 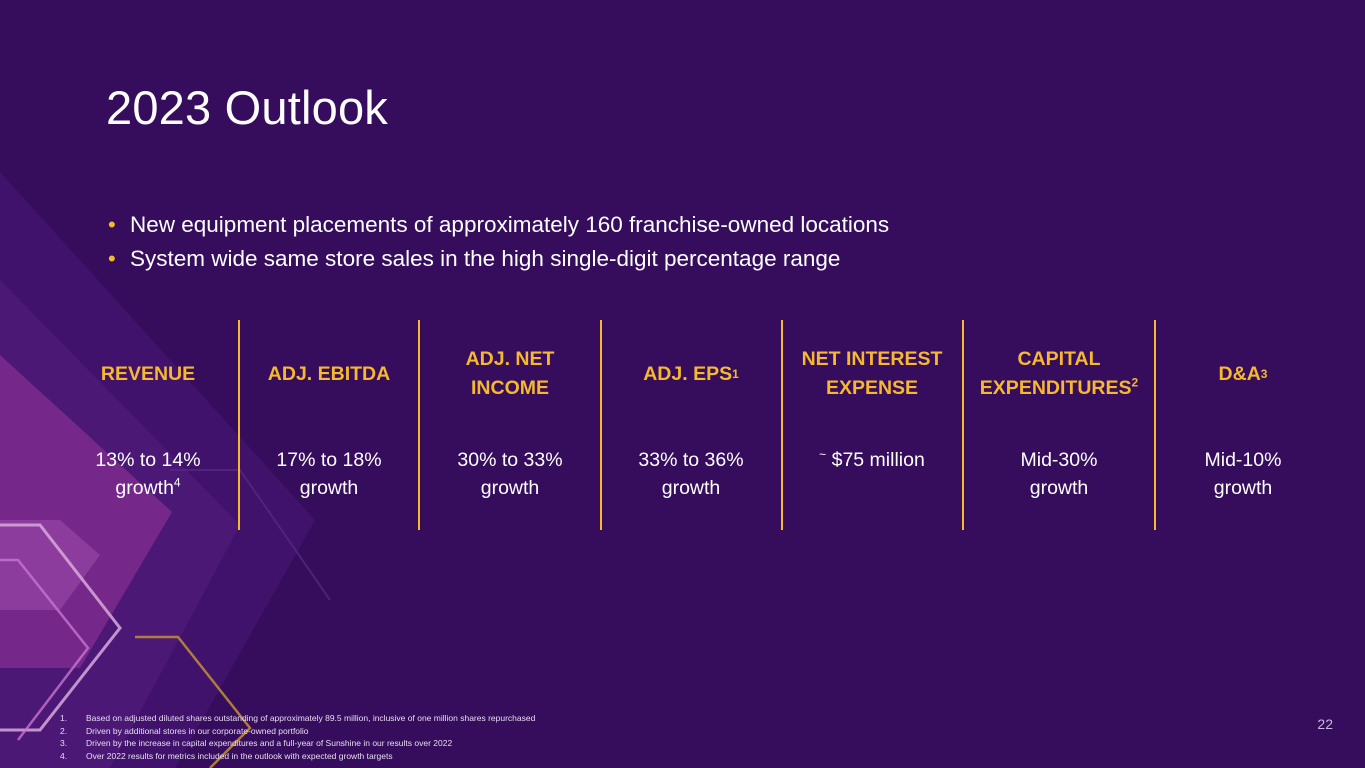 What do you see at coordinates (148, 373) in the screenshot?
I see `metric-label: REVENUE` at bounding box center [148, 373].